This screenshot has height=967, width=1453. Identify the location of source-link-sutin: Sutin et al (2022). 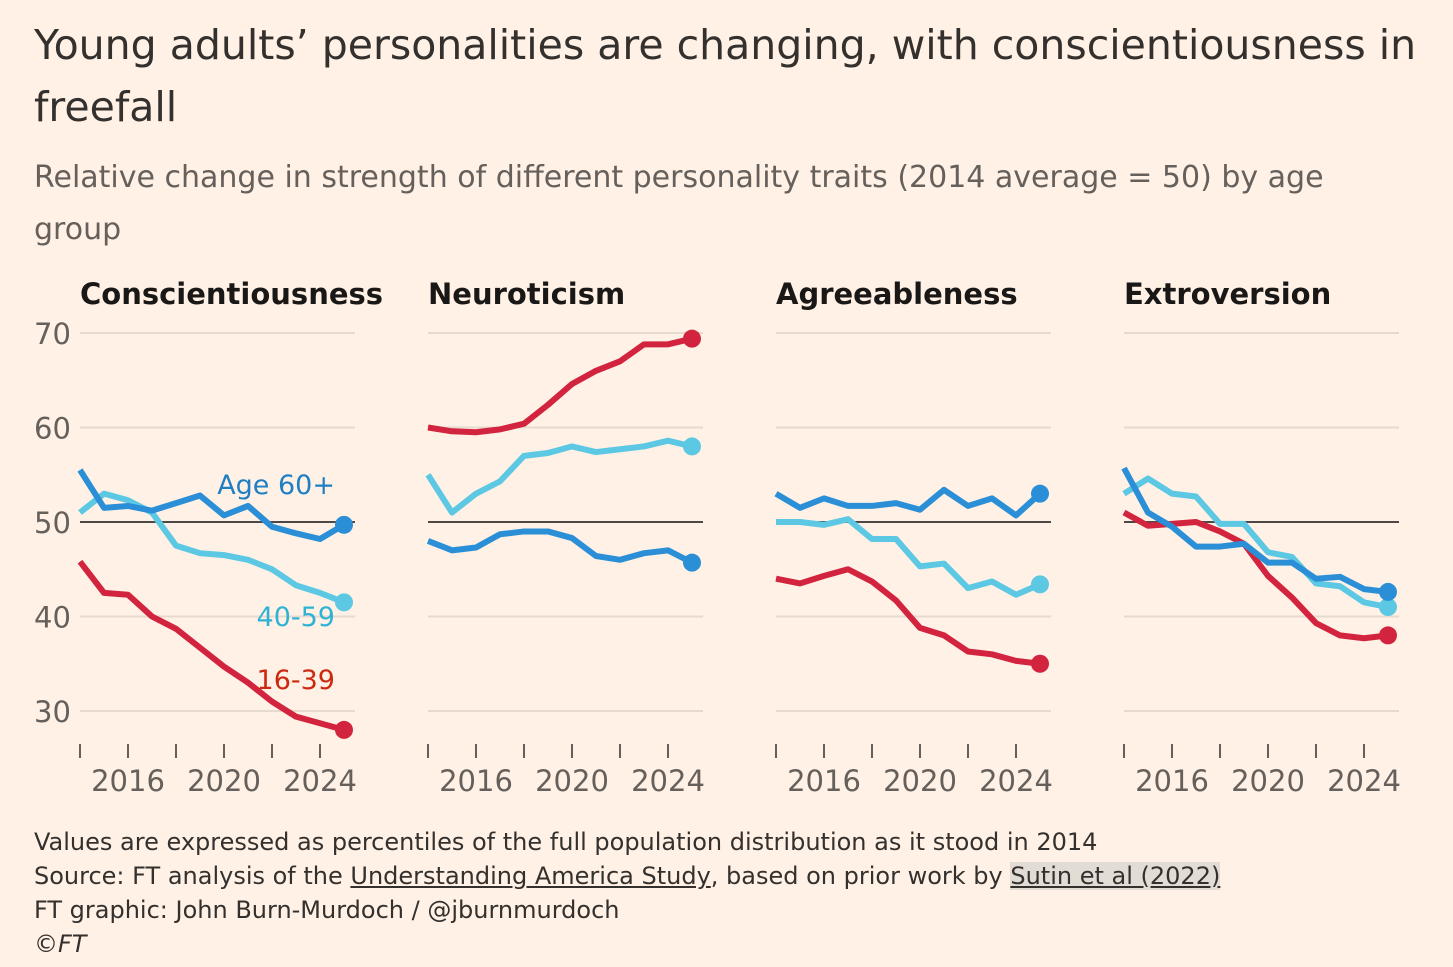
(1115, 876).